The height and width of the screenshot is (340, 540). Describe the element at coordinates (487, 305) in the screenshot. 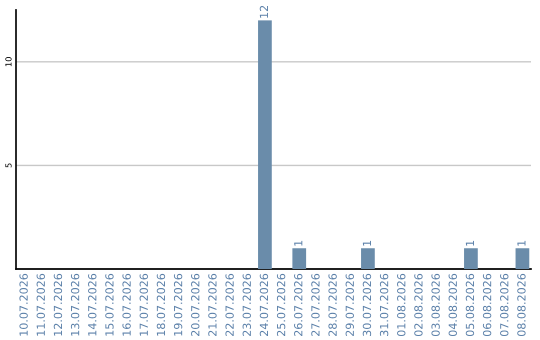

I see `x-tick-label: 06.08.2026` at that location.